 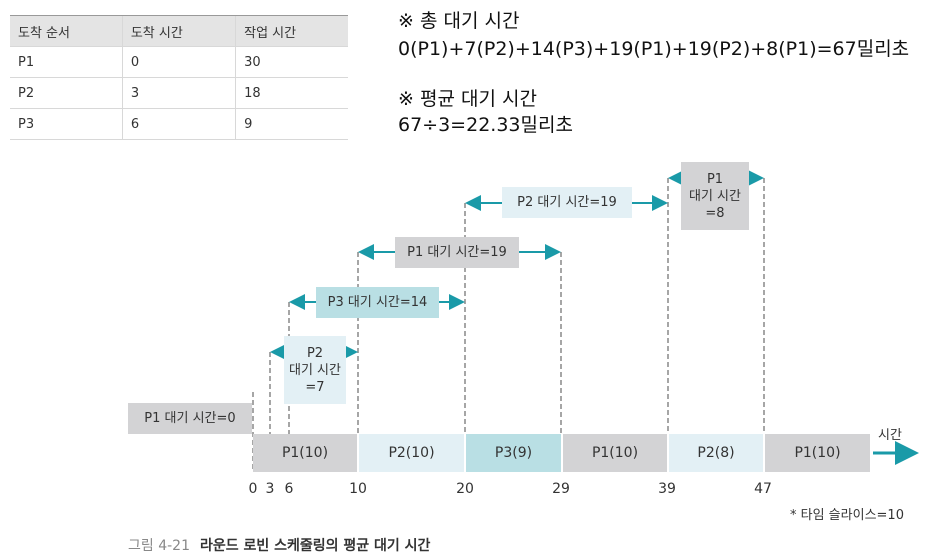 What do you see at coordinates (66, 31) in the screenshot?
I see `header-cell: 도착 순서` at bounding box center [66, 31].